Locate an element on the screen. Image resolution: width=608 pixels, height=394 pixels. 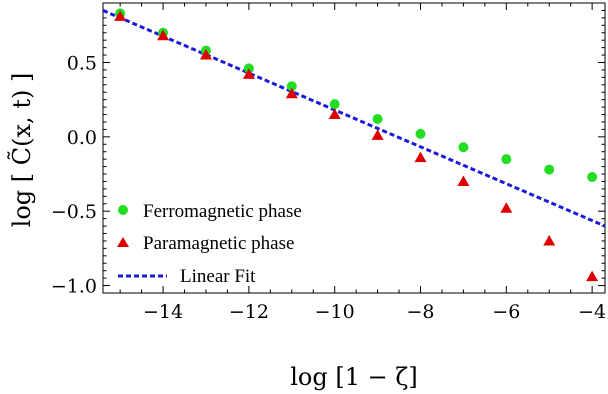
x-tick-label: −14 is located at coordinates (163, 312).